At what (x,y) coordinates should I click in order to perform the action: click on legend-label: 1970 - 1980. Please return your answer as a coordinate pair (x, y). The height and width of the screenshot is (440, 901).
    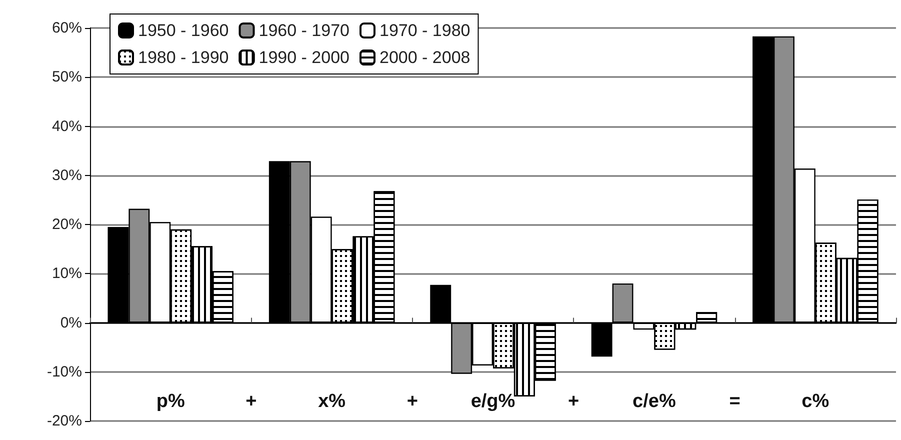
    Looking at the image, I should click on (424, 30).